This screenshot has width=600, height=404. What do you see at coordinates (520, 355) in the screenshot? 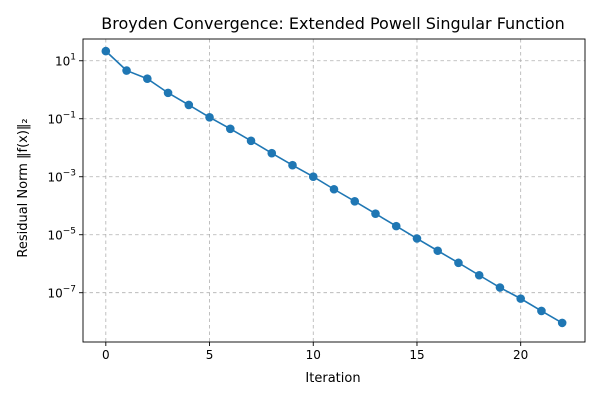
I see `x-tick-label: 20` at bounding box center [520, 355].